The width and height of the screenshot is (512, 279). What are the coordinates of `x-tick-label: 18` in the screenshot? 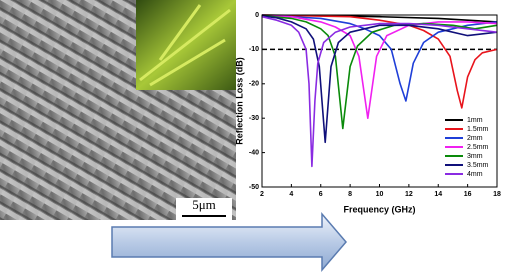 It's located at (497, 194).